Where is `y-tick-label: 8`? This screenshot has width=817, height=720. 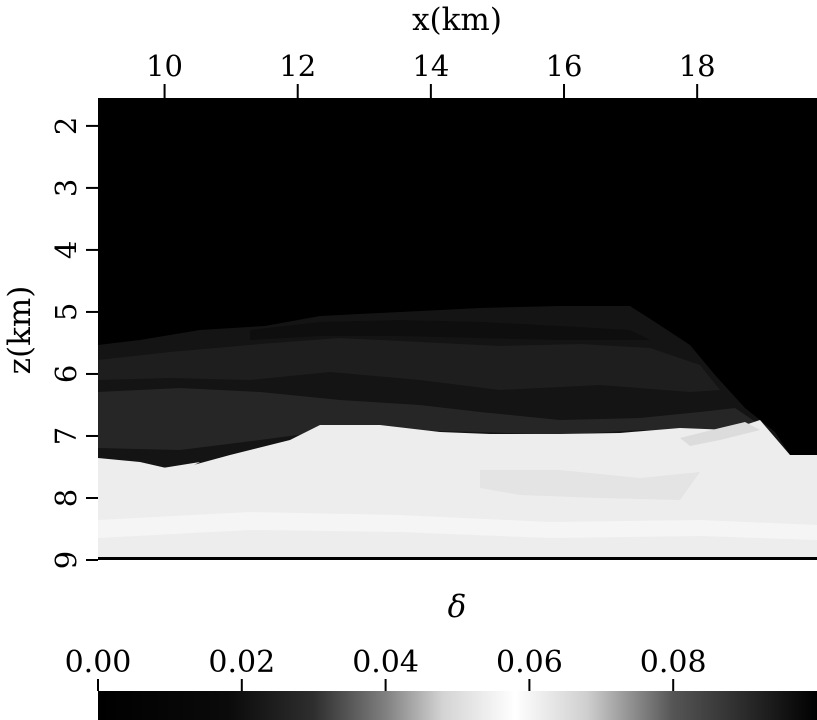
y-tick-label: 8 is located at coordinates (66, 498).